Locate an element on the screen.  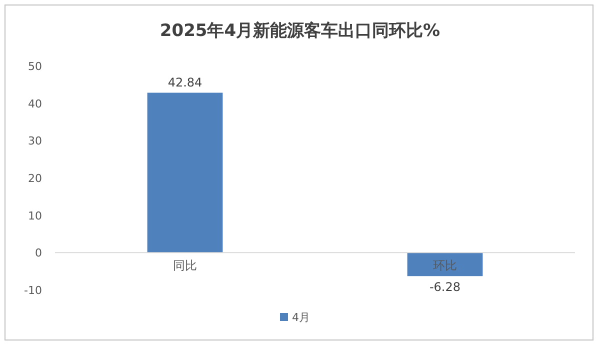
chart-title: 2025年4月新能源客车出口同环比% is located at coordinates (300, 31).